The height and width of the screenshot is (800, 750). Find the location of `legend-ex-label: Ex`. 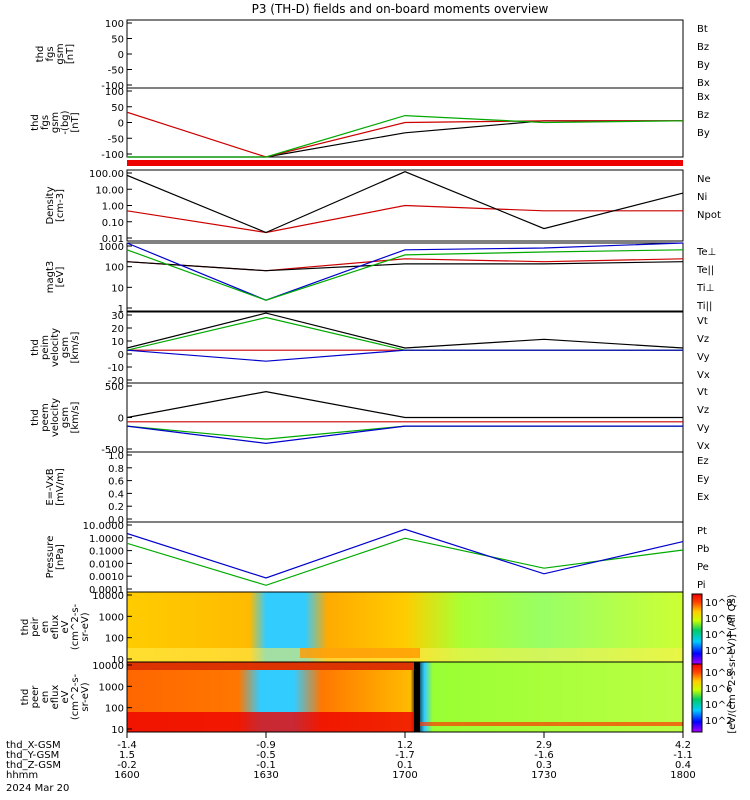

legend-ex-label: Ex is located at coordinates (703, 497).